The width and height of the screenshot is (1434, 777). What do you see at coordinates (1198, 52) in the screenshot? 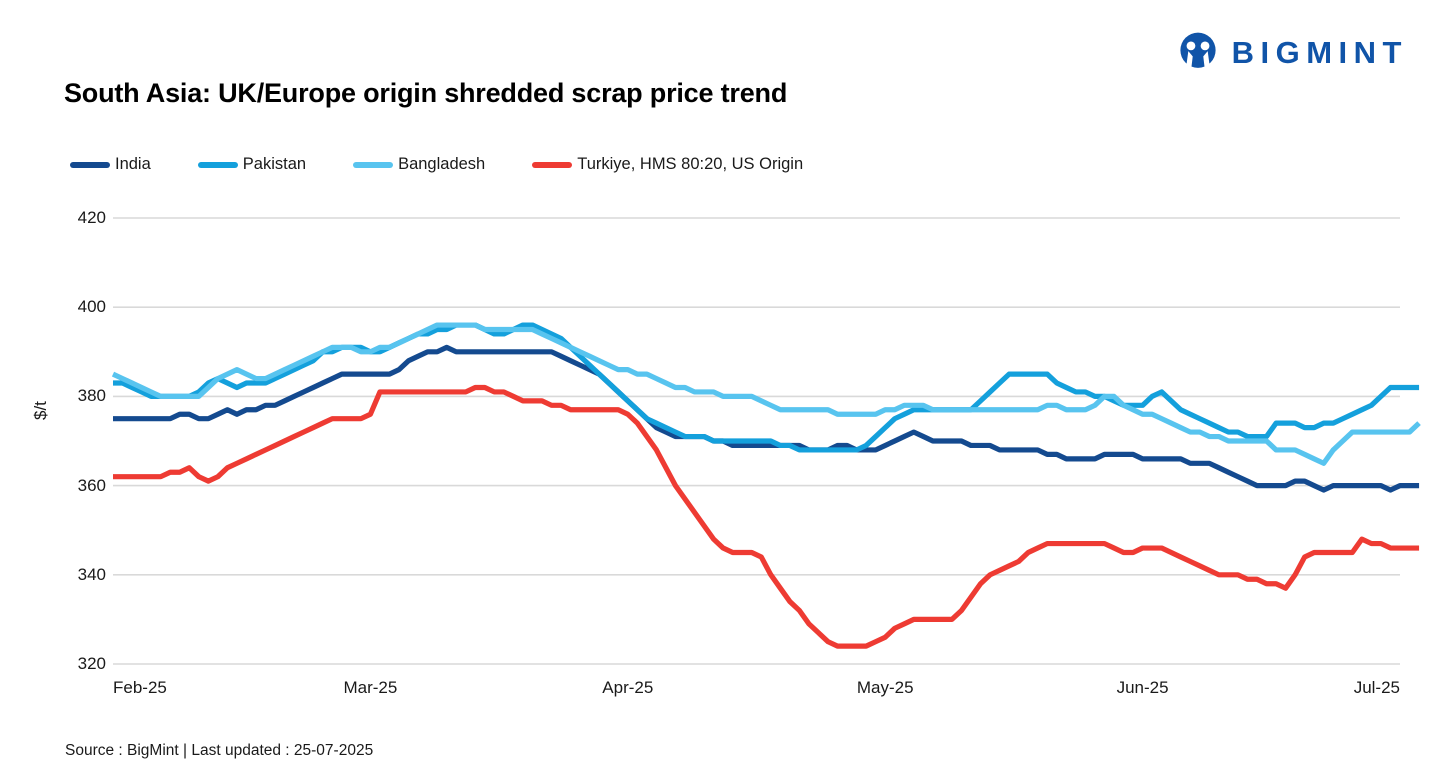
I see `bigmint-people-circle-icon` at bounding box center [1198, 52].